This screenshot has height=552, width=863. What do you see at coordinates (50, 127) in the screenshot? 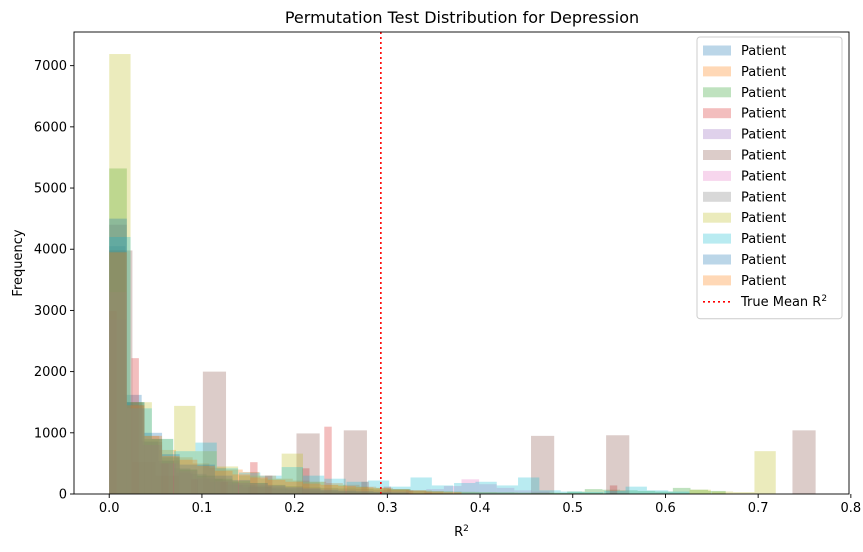
I see `y-tick-label: 6000` at bounding box center [50, 127].